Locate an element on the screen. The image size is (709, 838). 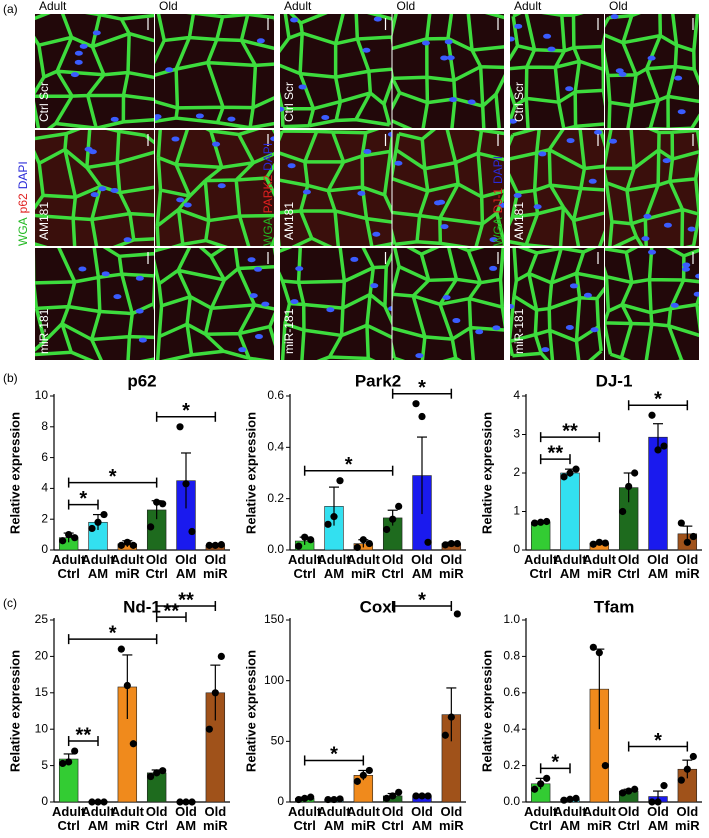
micrograph-bg is located at coordinates (214, 188).